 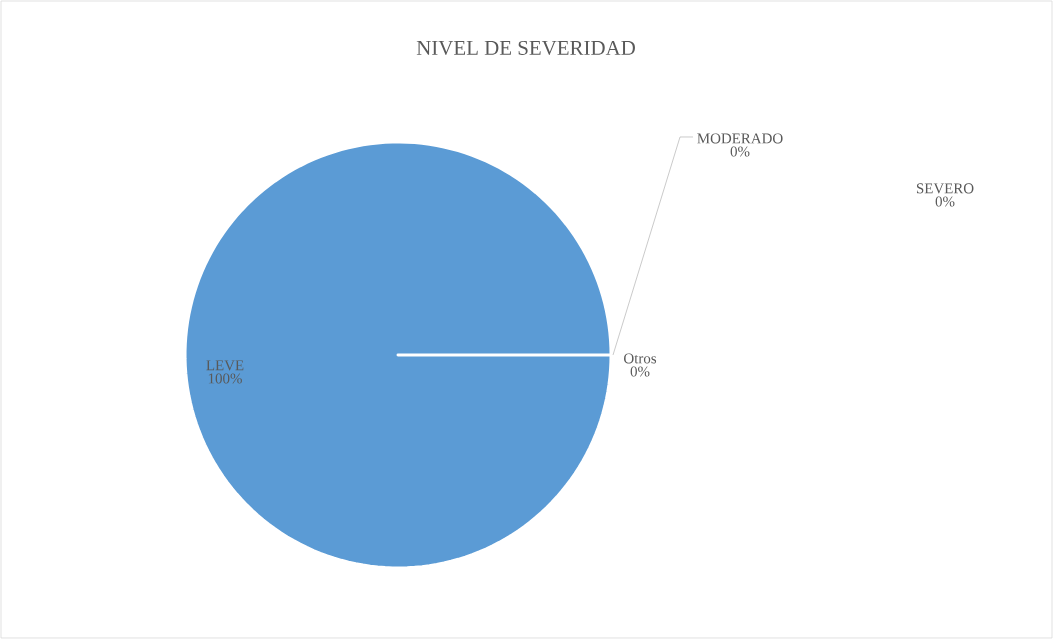 What do you see at coordinates (640, 358) in the screenshot?
I see `category-label: Otros` at bounding box center [640, 358].